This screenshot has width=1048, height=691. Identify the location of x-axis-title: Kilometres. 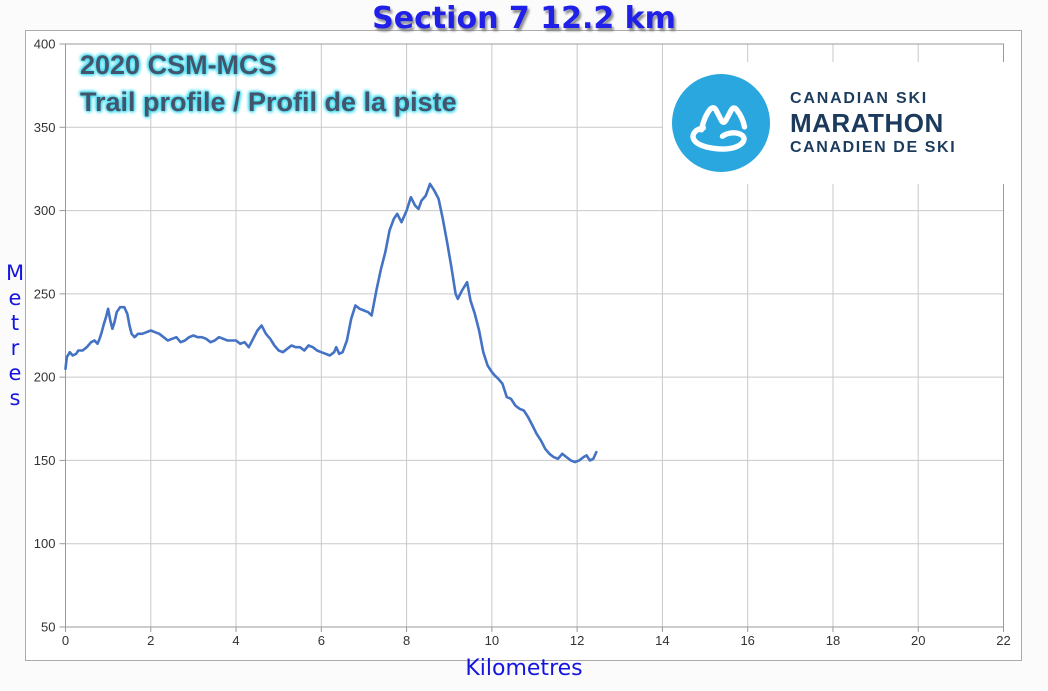
(524, 668).